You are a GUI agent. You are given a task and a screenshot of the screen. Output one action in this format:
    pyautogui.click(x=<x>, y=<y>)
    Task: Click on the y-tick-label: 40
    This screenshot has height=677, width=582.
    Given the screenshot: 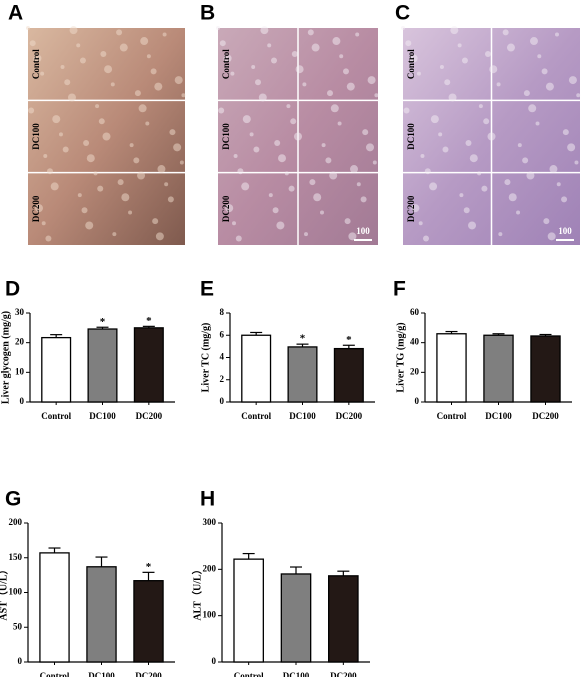 What is the action you would take?
    pyautogui.click(x=415, y=342)
    